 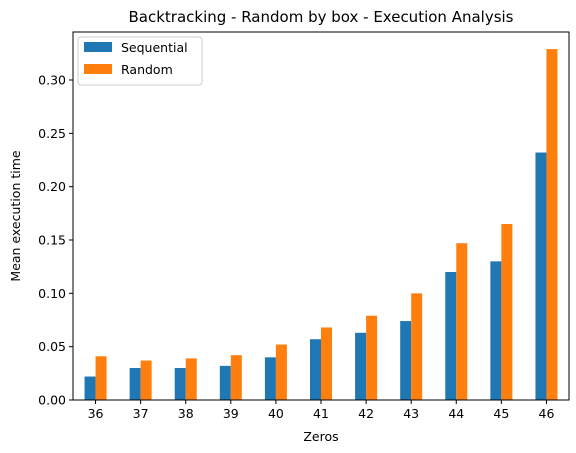 What do you see at coordinates (147, 69) in the screenshot?
I see `legend-label-random: Random` at bounding box center [147, 69].